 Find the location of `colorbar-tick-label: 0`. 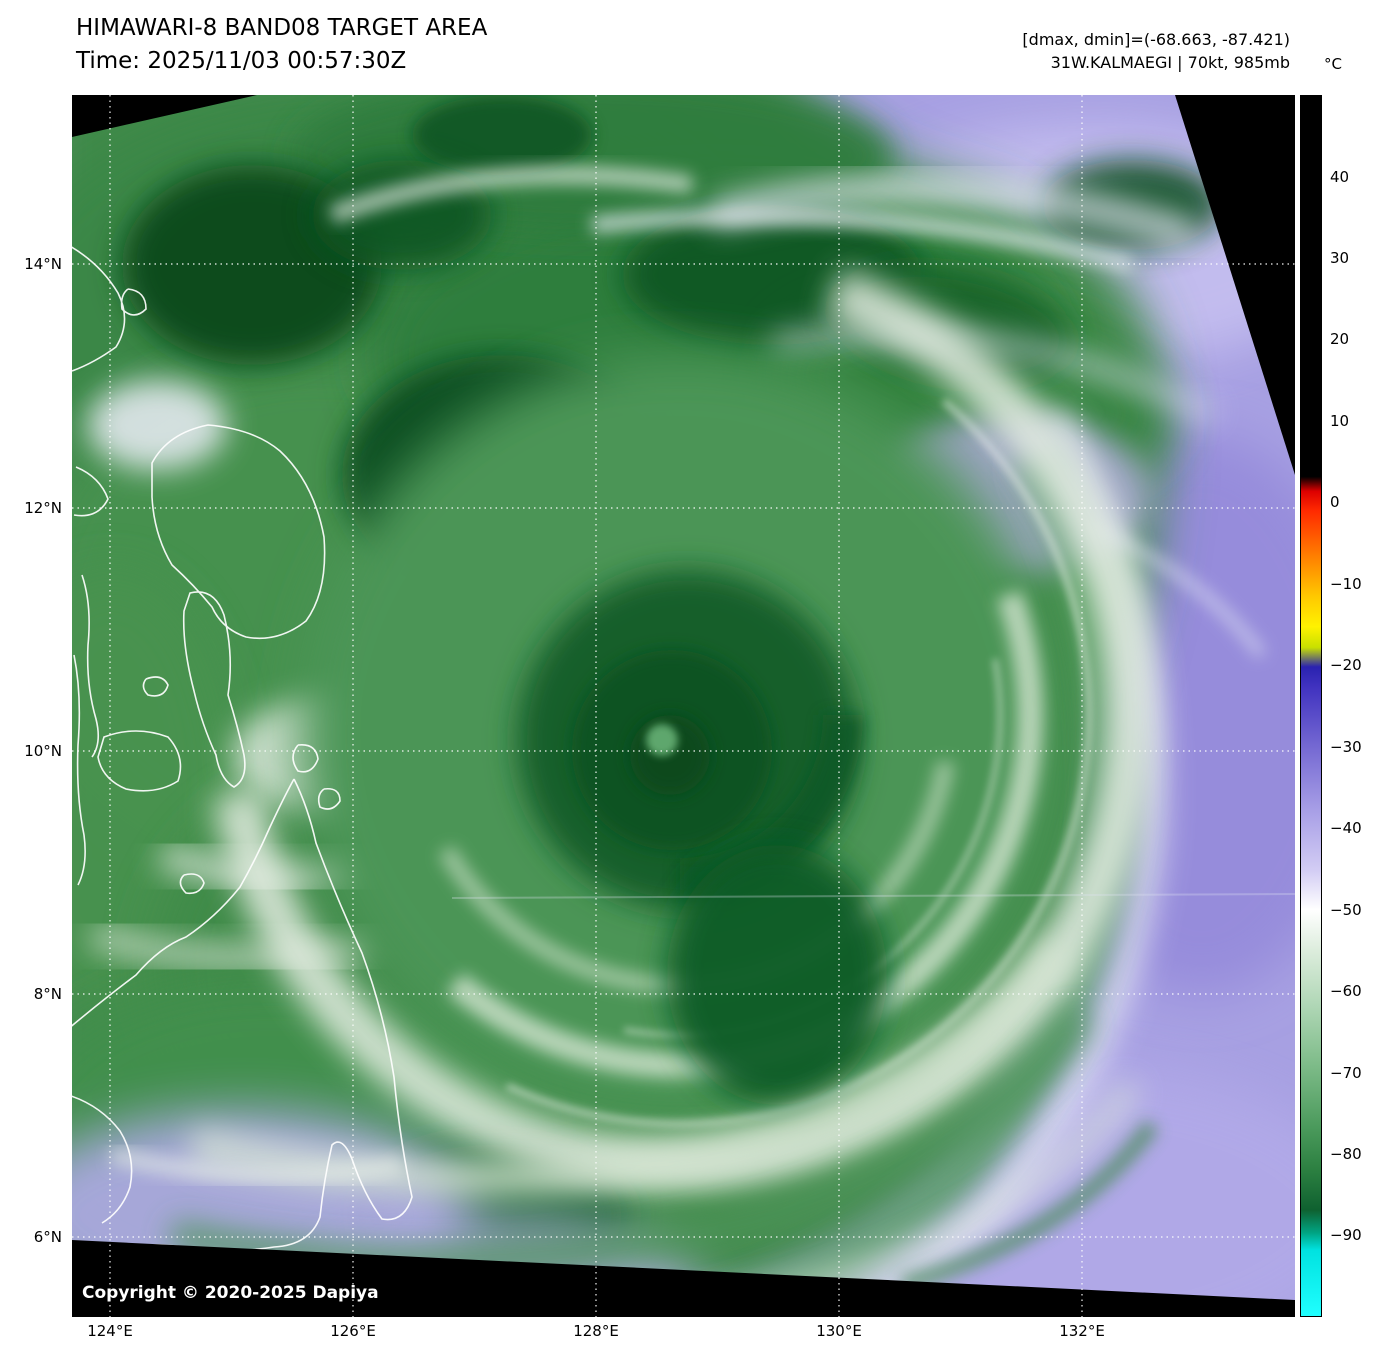

colorbar-tick-label: 0 is located at coordinates (1335, 502).